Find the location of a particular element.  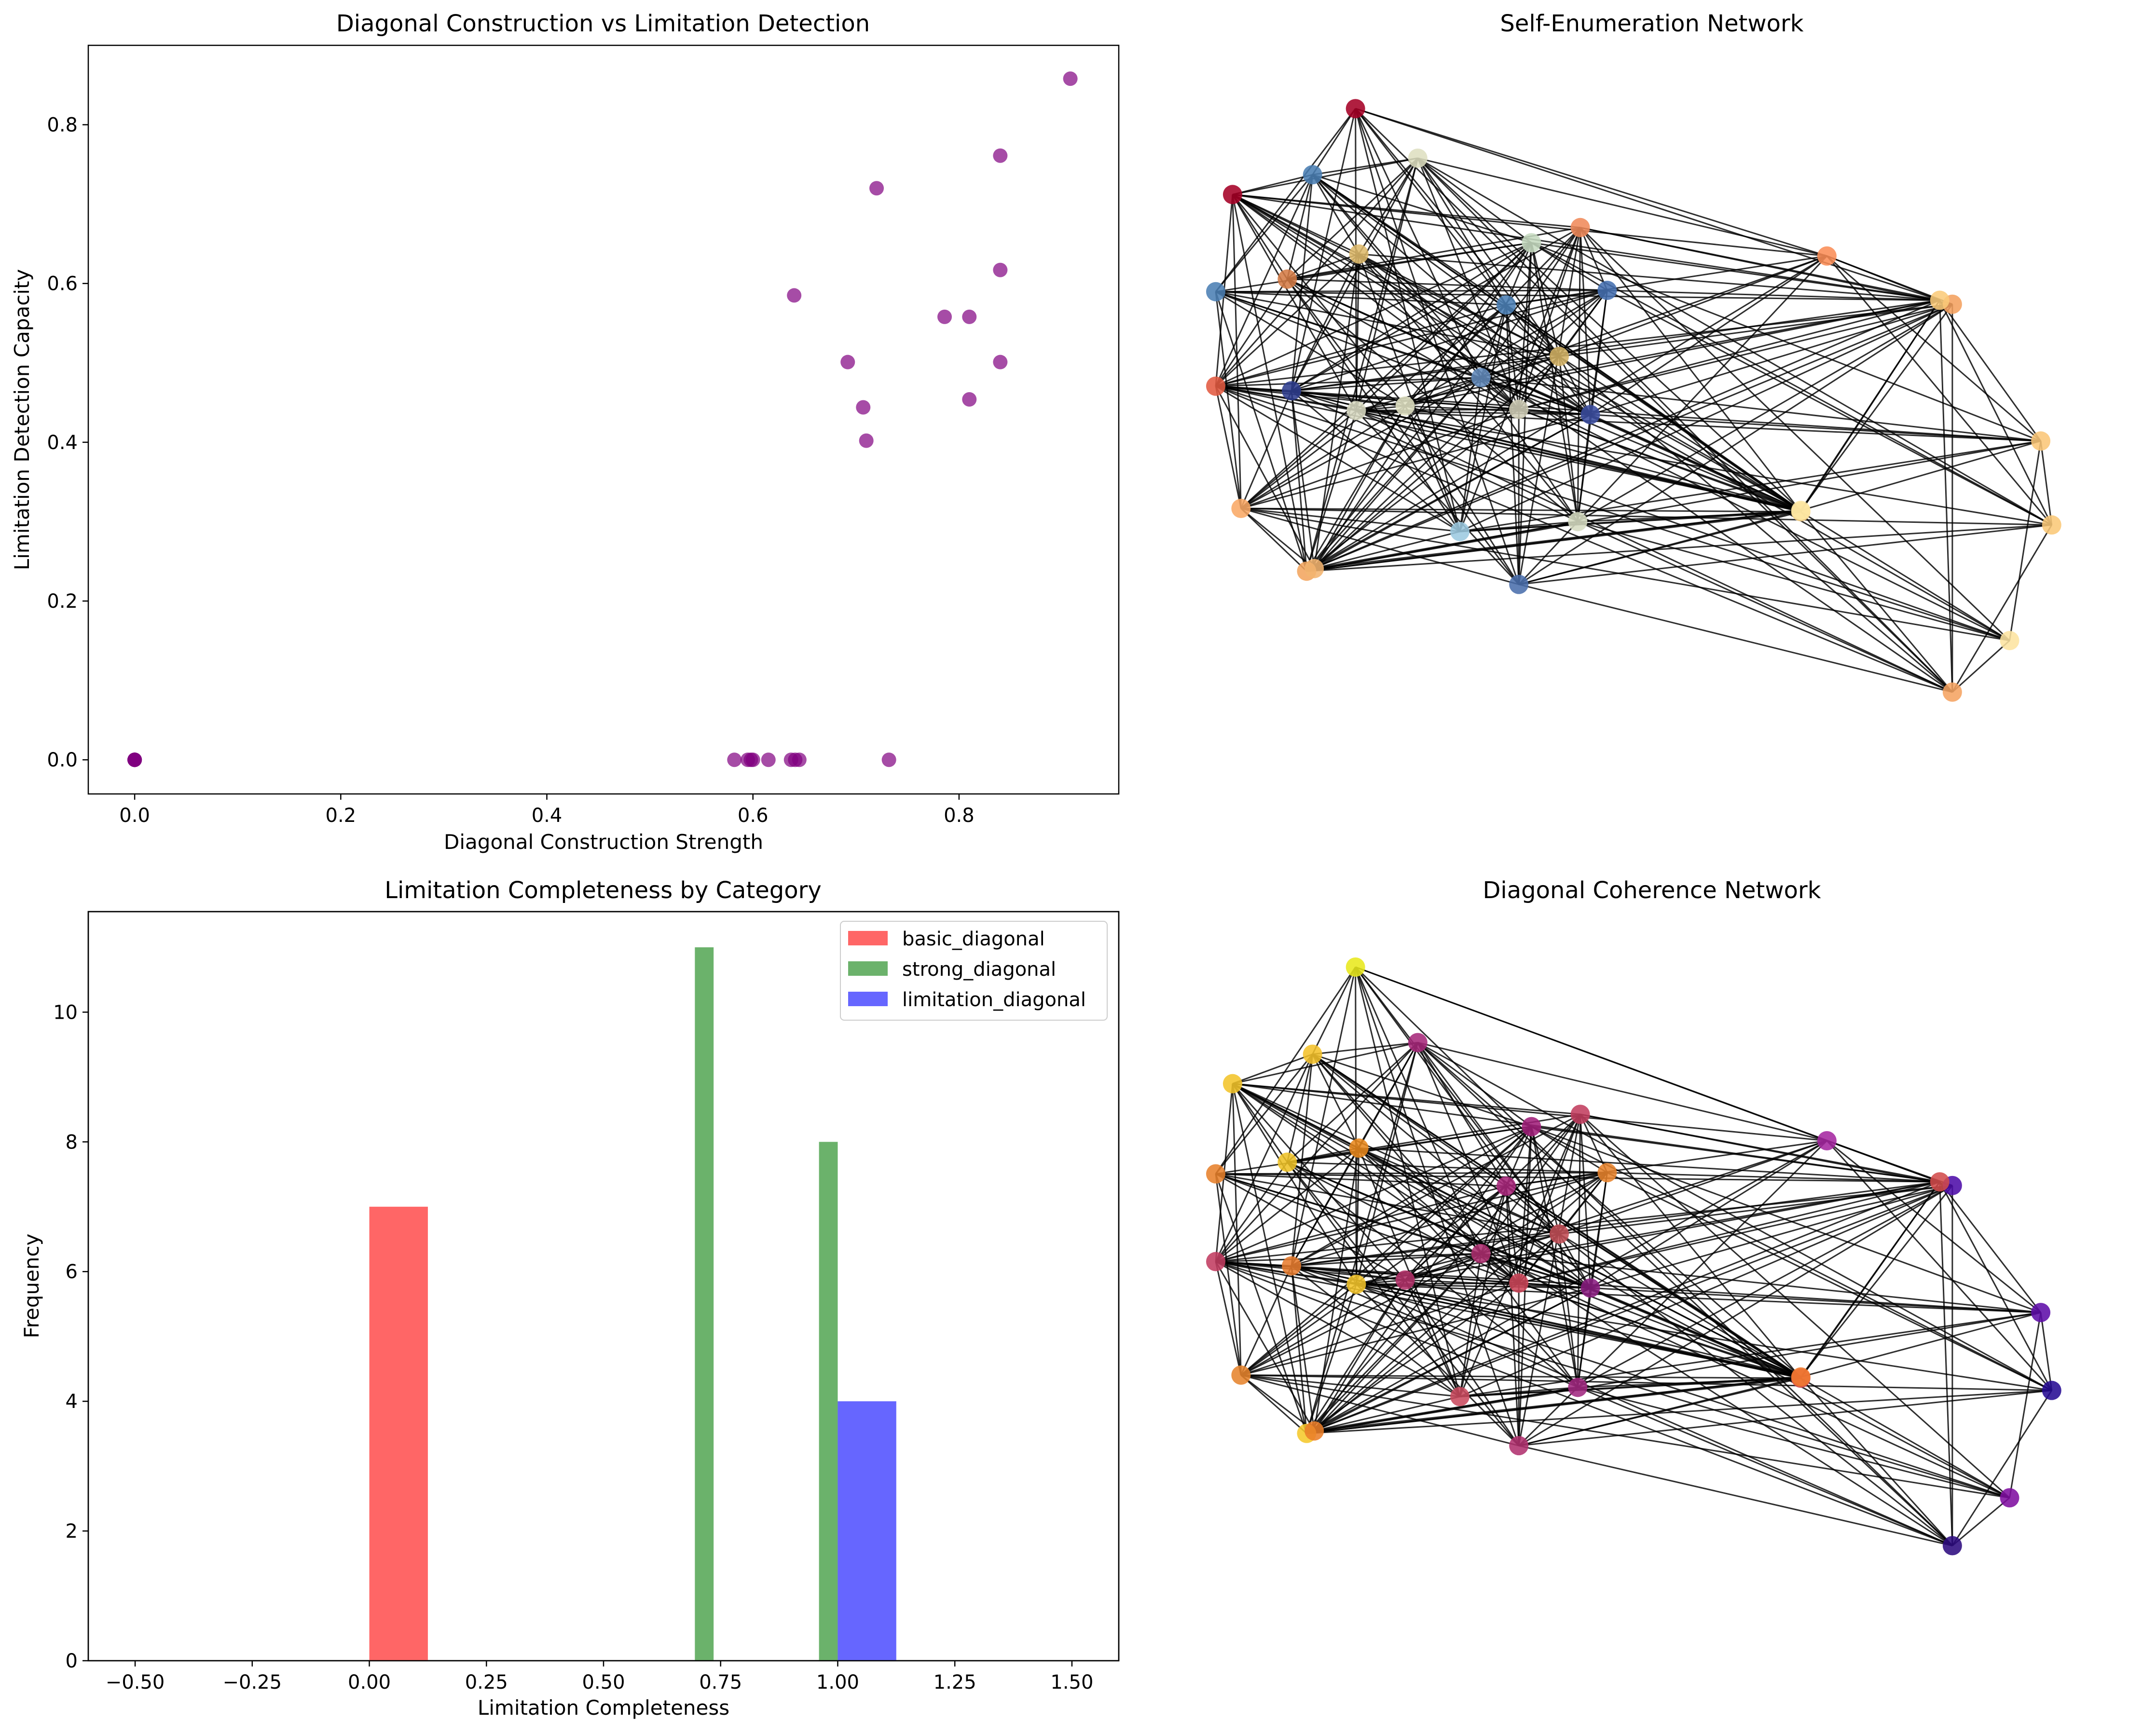

histogram-bar-strong-diagonal is located at coordinates (829, 1401).